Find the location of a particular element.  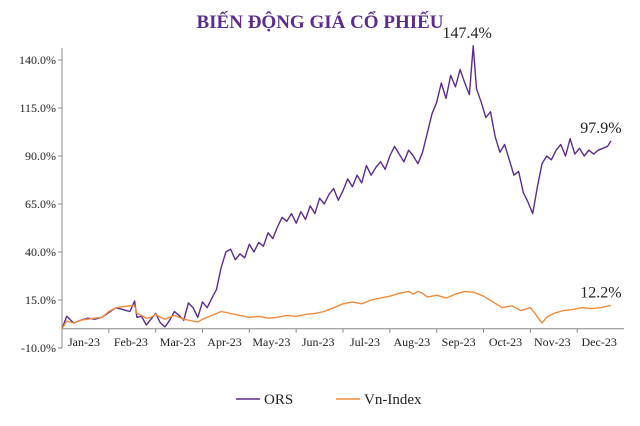

x-tick-label: Apr-23 is located at coordinates (224, 342).